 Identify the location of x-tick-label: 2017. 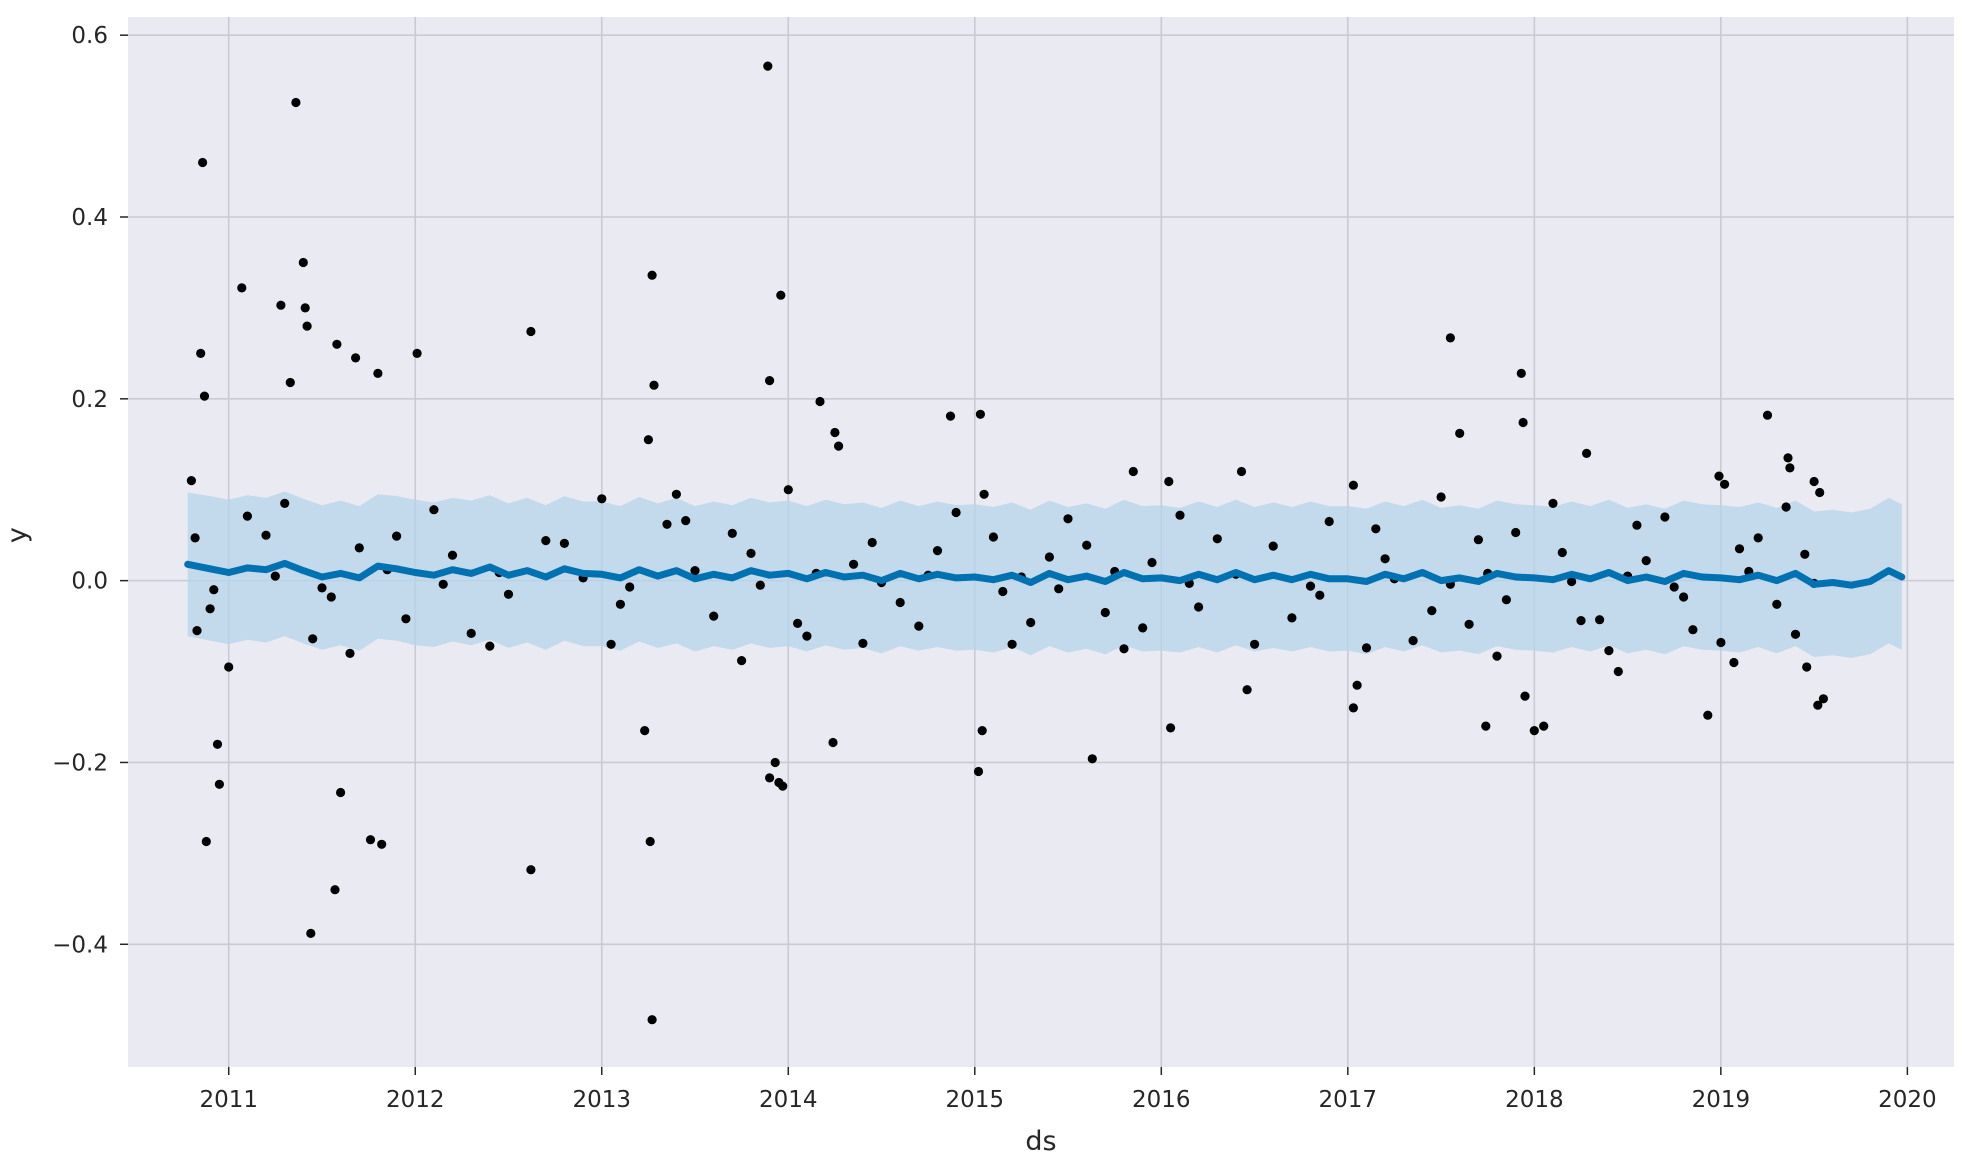
(1348, 1100).